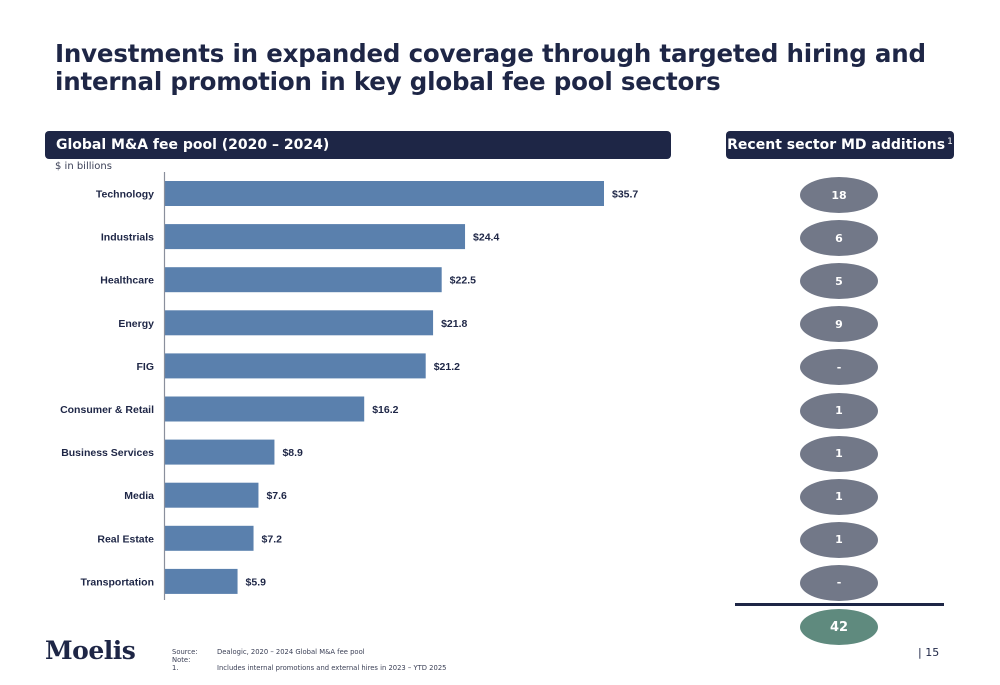 The width and height of the screenshot is (1000, 685). Describe the element at coordinates (107, 453) in the screenshot. I see `category-label: Business Services` at that location.